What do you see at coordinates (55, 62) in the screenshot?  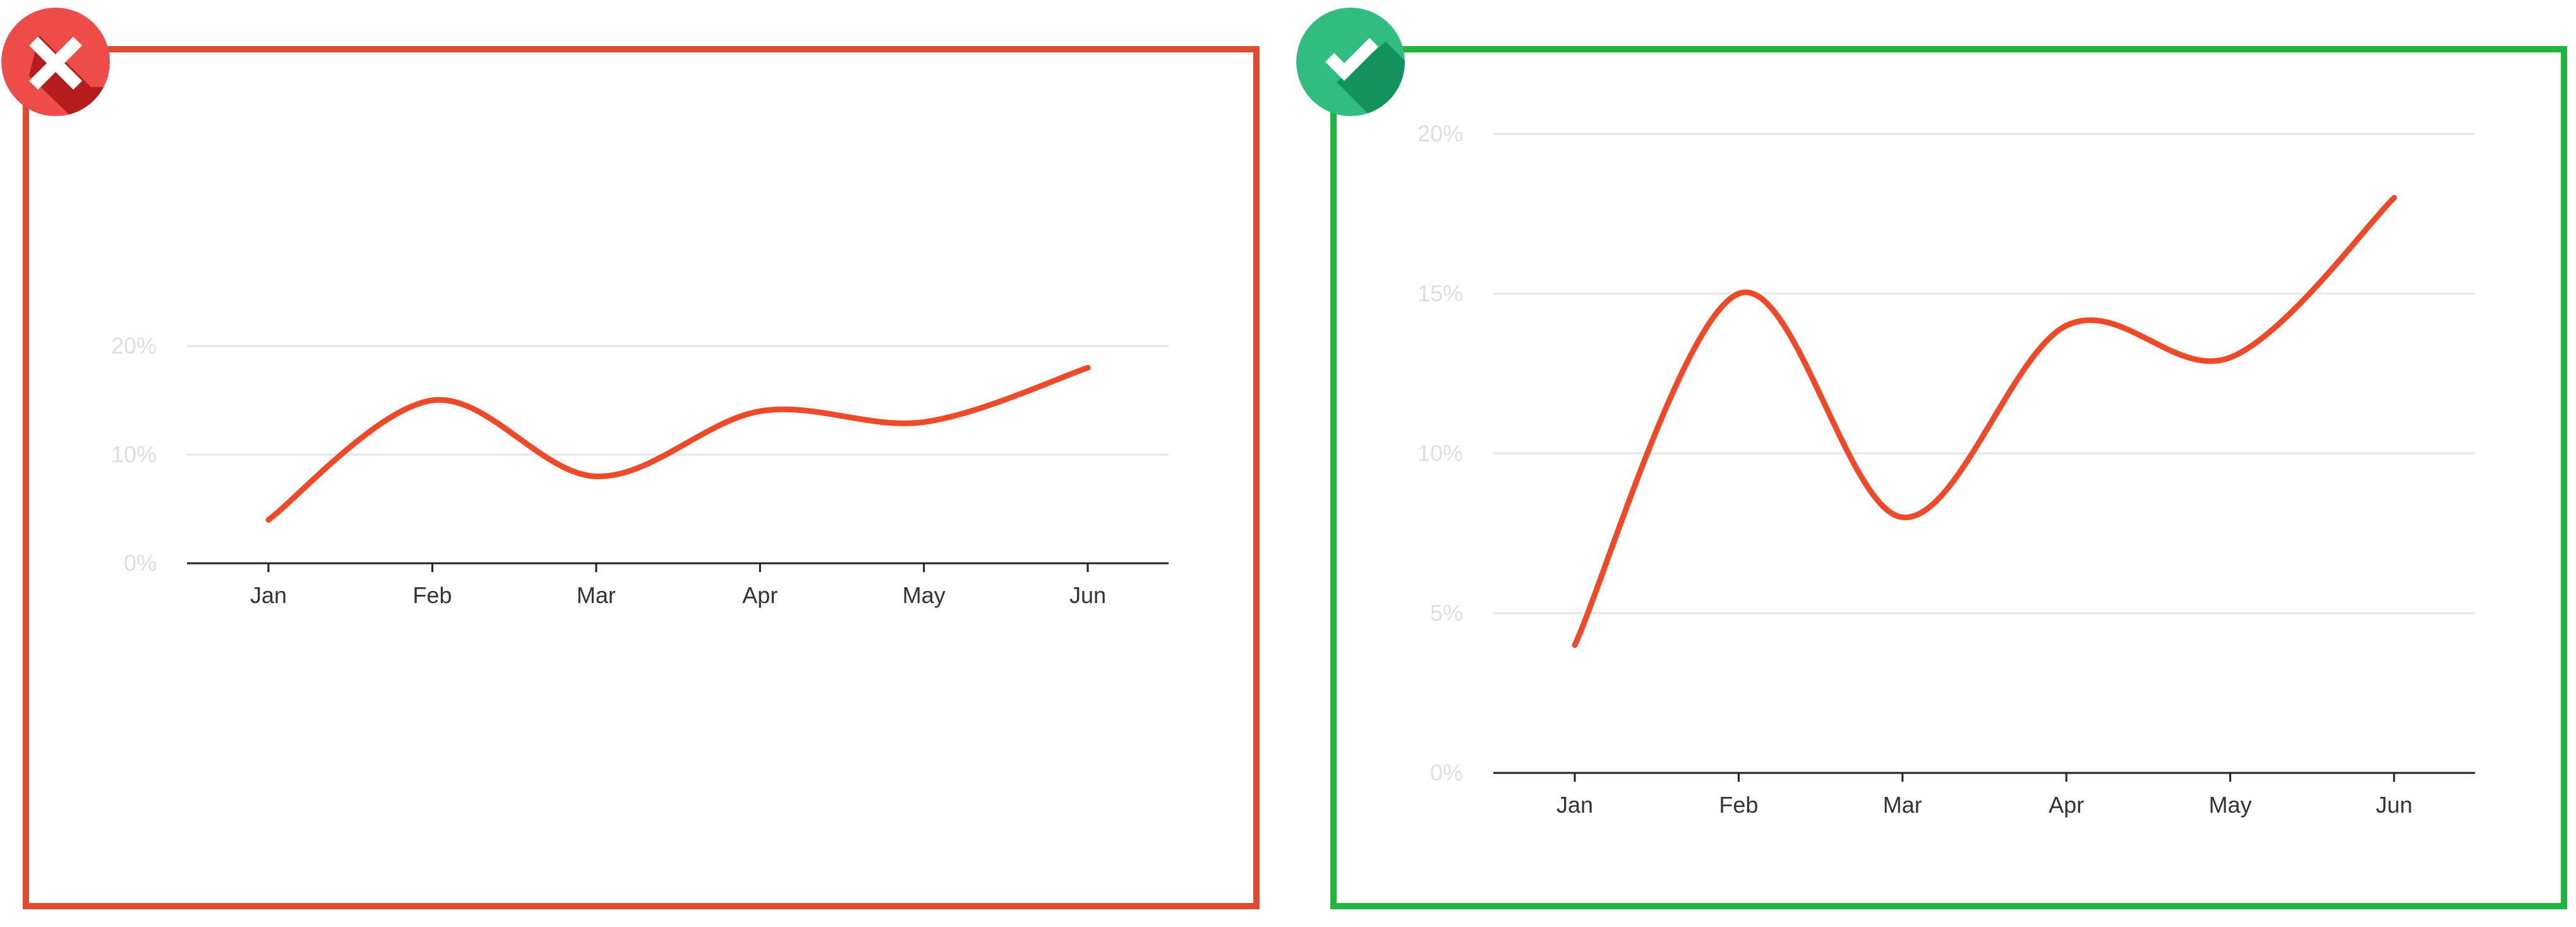 I see `cross-icon` at bounding box center [55, 62].